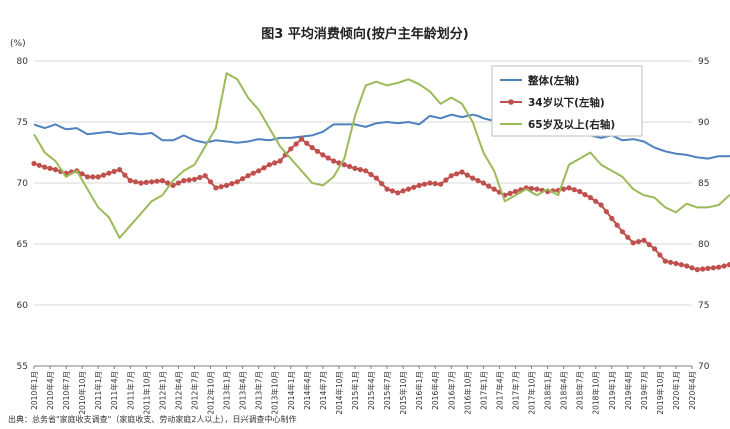  I want to click on x-tick-label: 2018年4月, so click(564, 390).